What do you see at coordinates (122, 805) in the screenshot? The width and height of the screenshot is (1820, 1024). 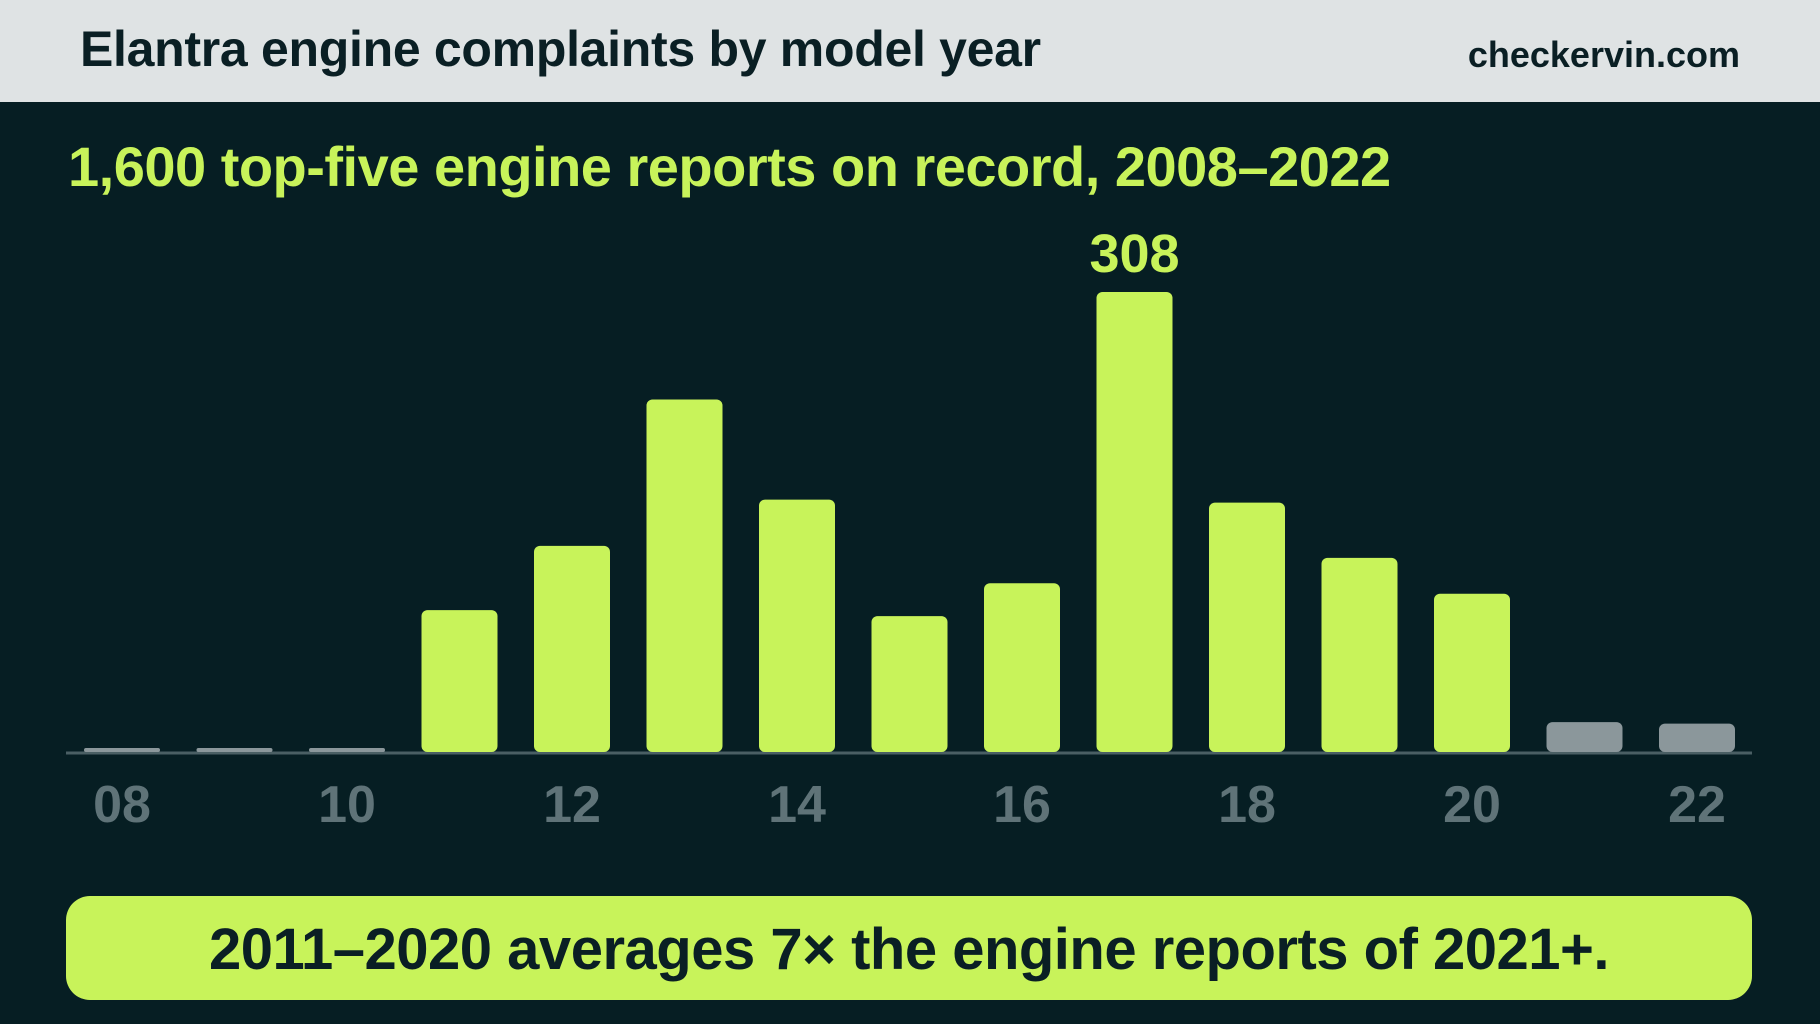 I see `x-tick-08: 08` at bounding box center [122, 805].